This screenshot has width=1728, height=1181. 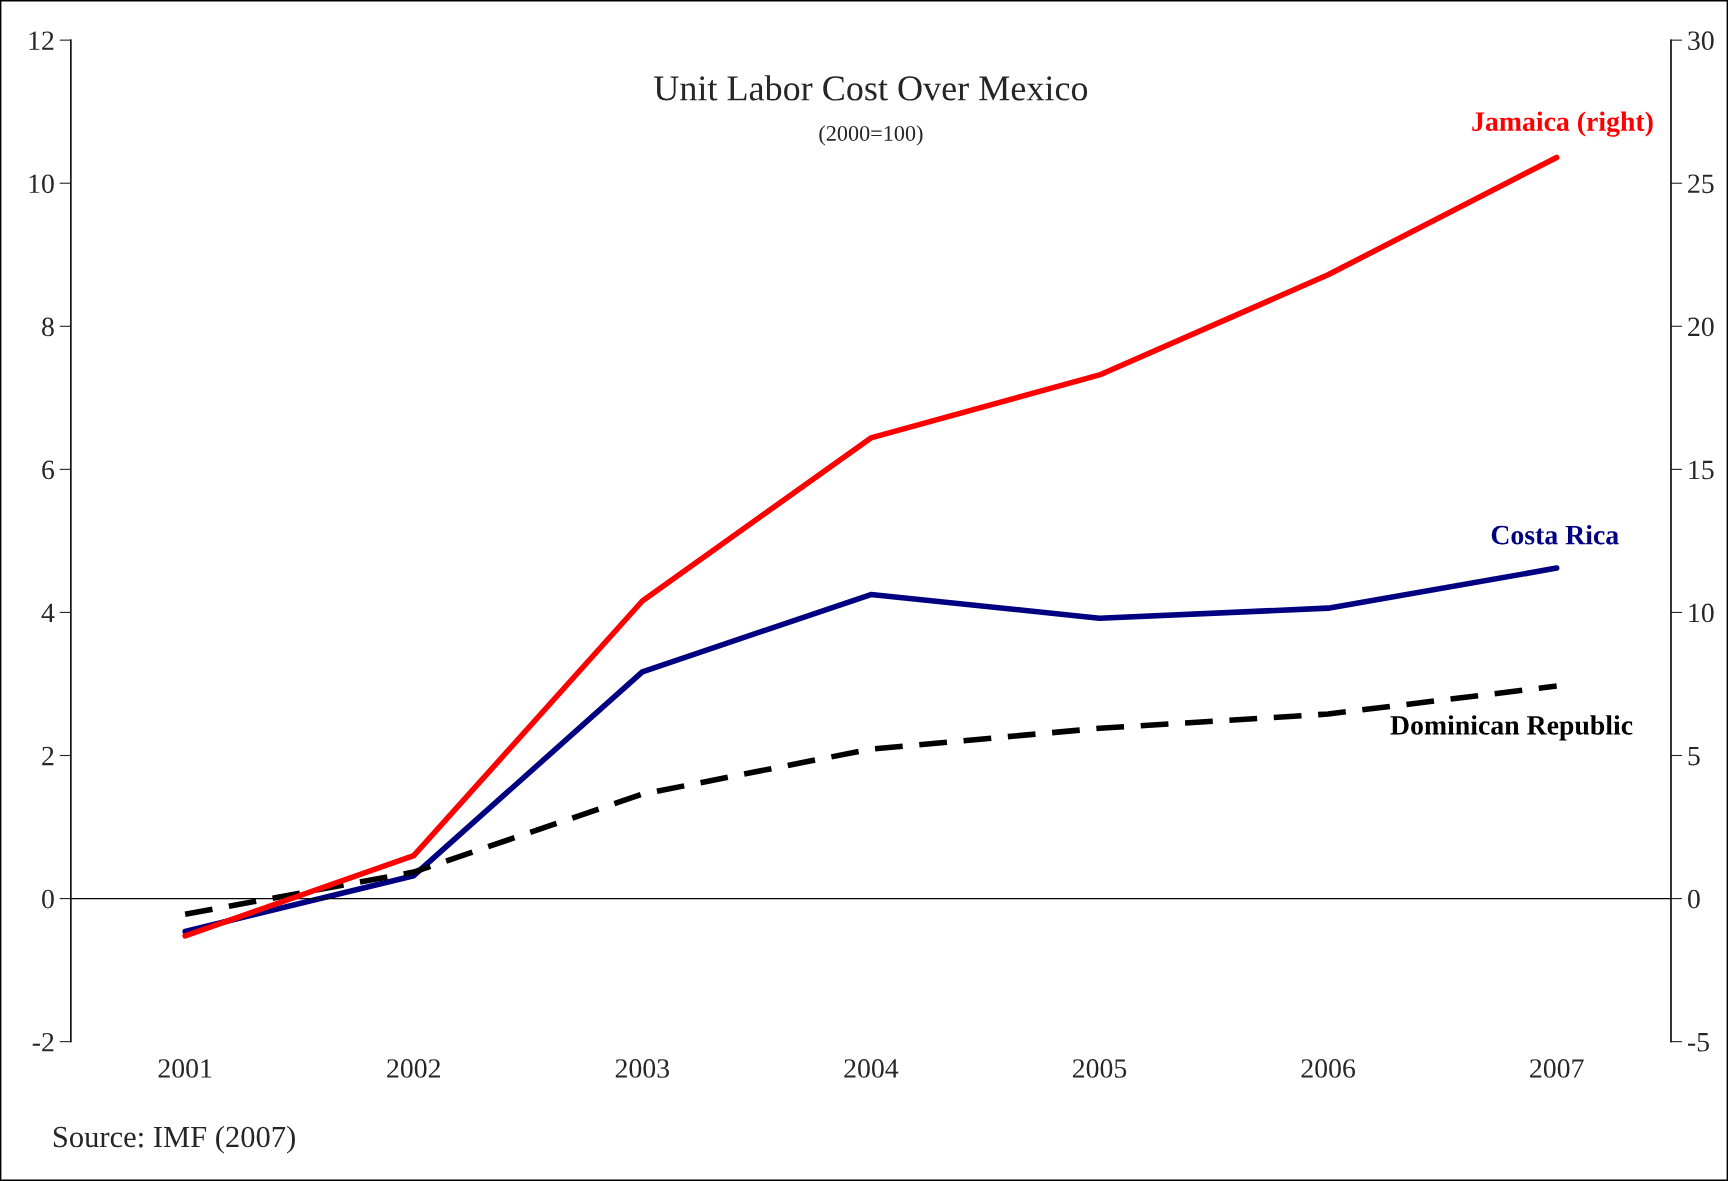 What do you see at coordinates (642, 1068) in the screenshot?
I see `x-tick-label: 2003` at bounding box center [642, 1068].